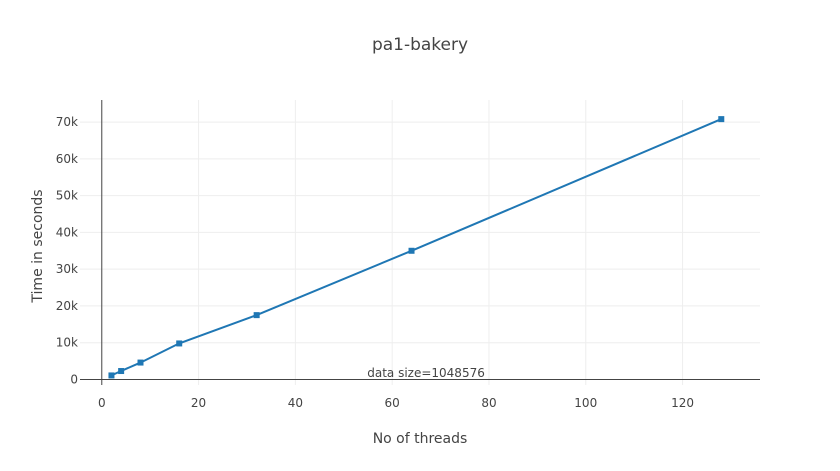  What do you see at coordinates (682, 403) in the screenshot?
I see `x-tick-label: 120` at bounding box center [682, 403].